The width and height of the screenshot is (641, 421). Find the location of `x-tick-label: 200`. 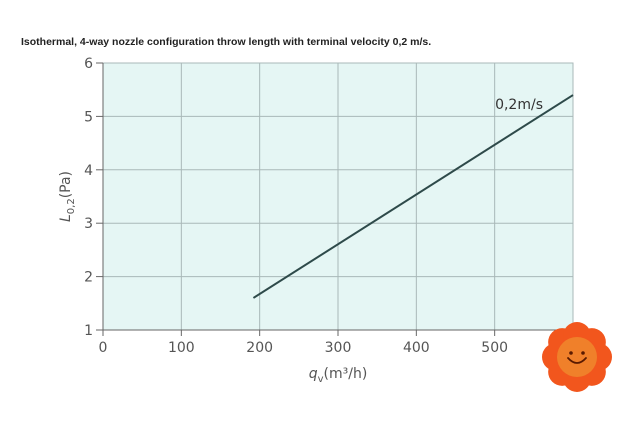

x-tick-label: 200 is located at coordinates (259, 348).